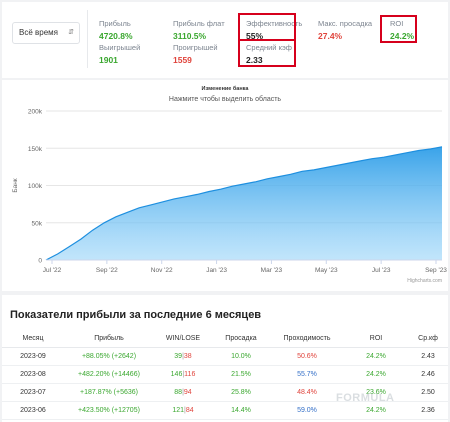  I want to click on chart-credit: Highcharts.com, so click(424, 281).